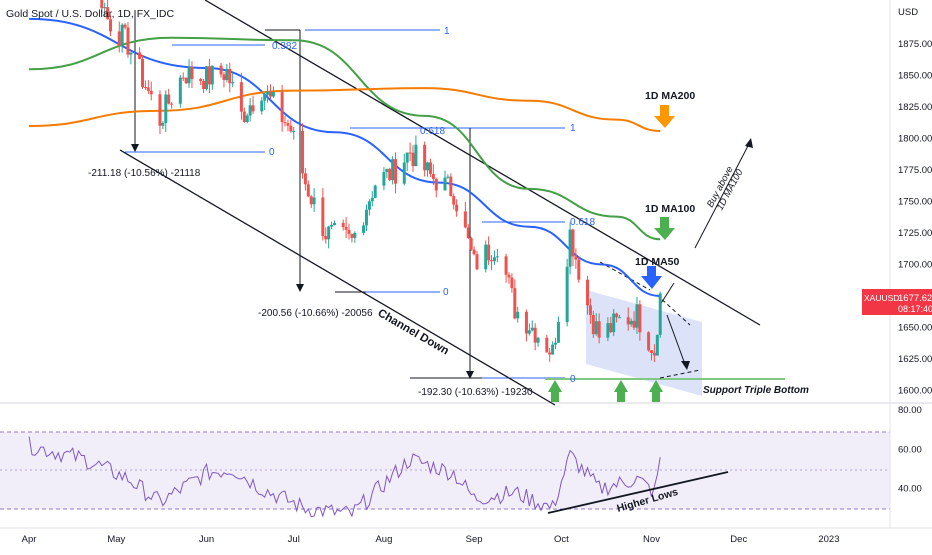 The width and height of the screenshot is (932, 555). Describe the element at coordinates (144, 173) in the screenshot. I see `measure-label: -211.18 (-10.56%) -21118` at that location.